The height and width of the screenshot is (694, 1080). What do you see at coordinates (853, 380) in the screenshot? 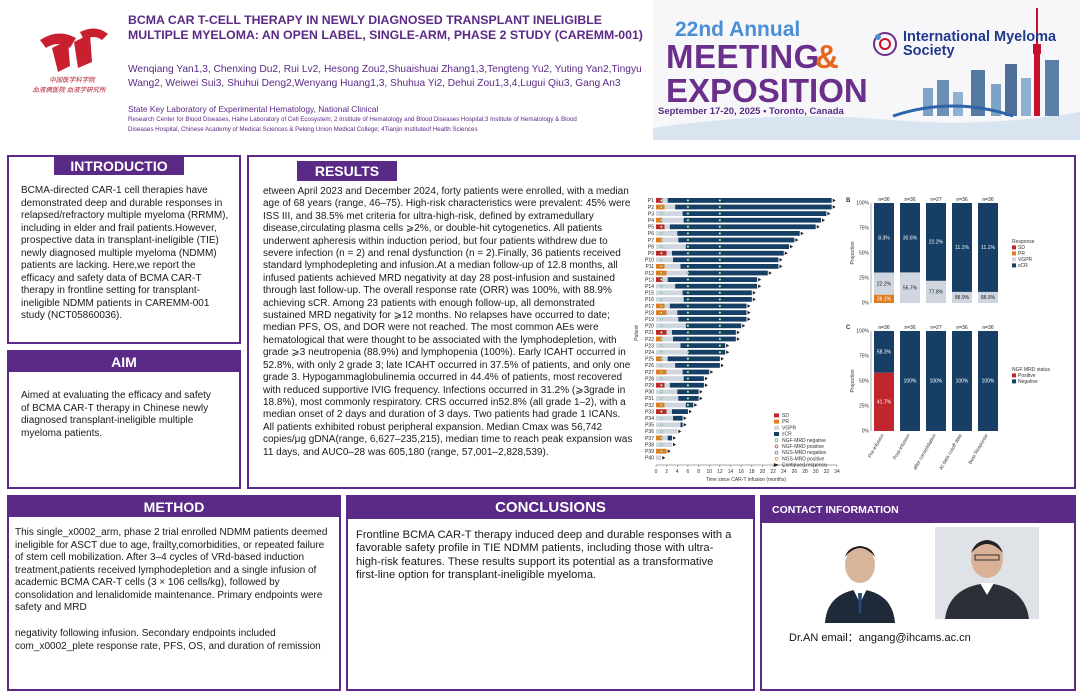
I see `y-axis-label: Proportion` at bounding box center [853, 380].